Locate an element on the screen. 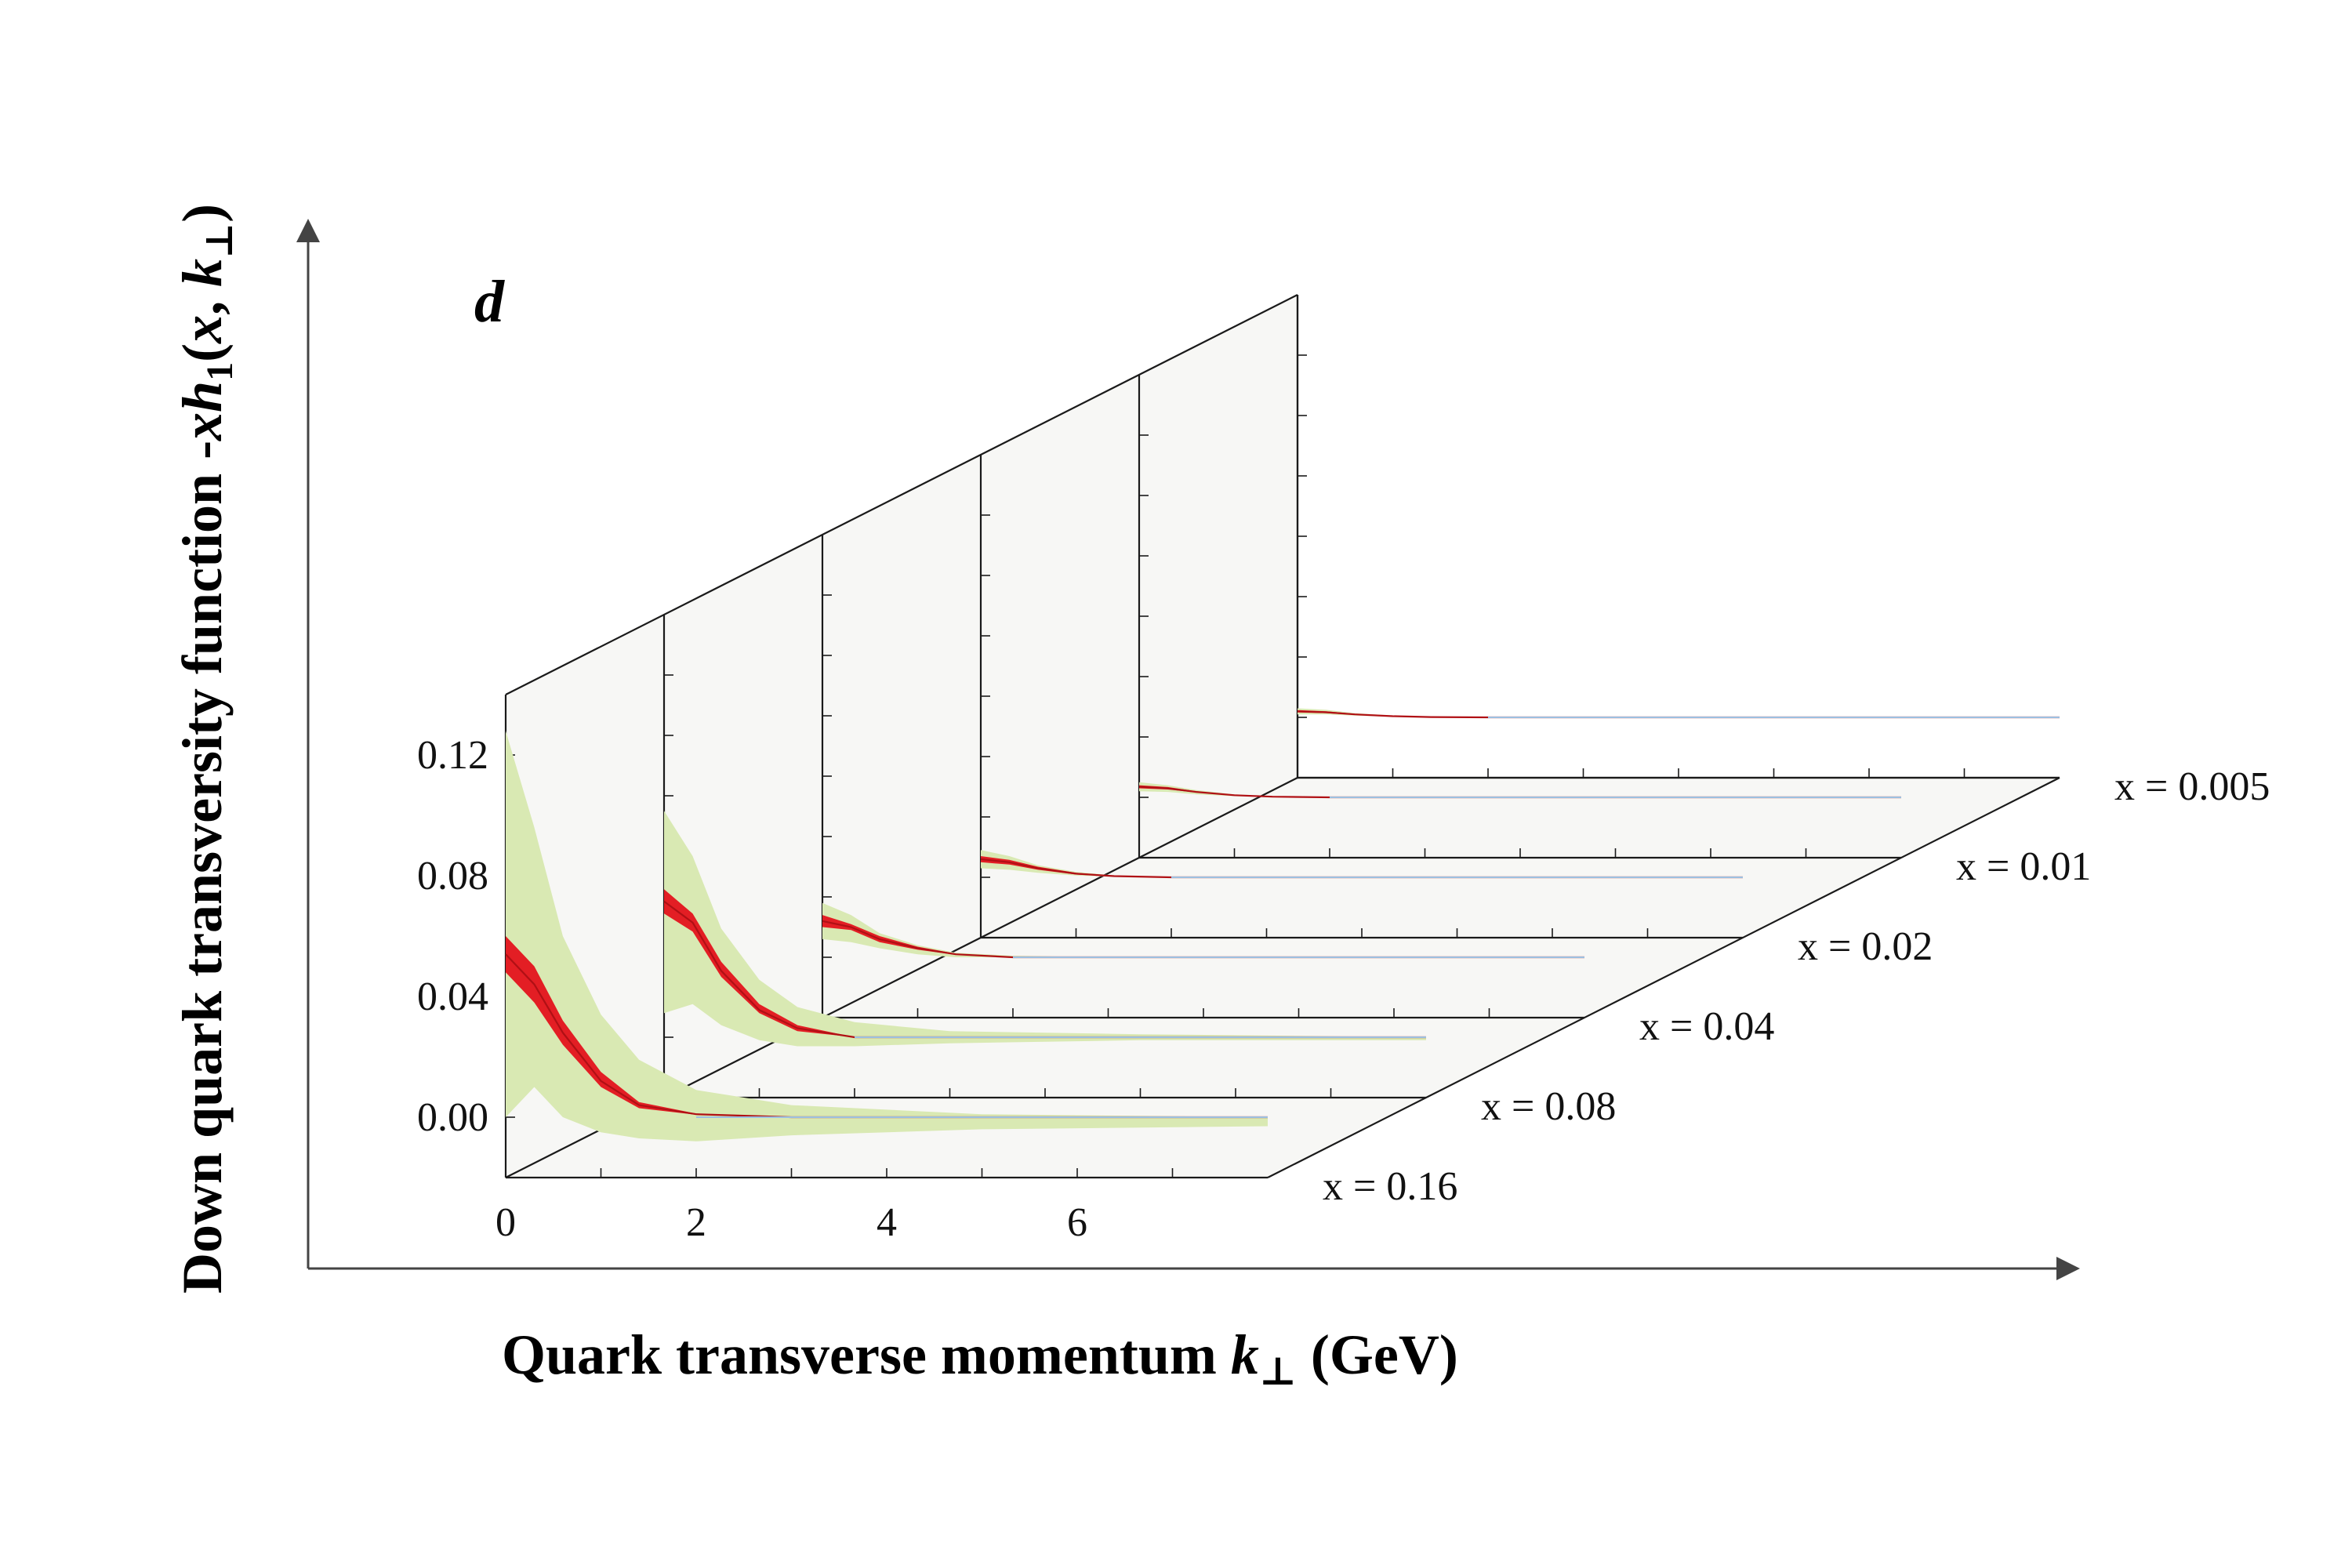 The image size is (2352, 1568). panel-label-0: x = 0.16 is located at coordinates (1390, 1186).